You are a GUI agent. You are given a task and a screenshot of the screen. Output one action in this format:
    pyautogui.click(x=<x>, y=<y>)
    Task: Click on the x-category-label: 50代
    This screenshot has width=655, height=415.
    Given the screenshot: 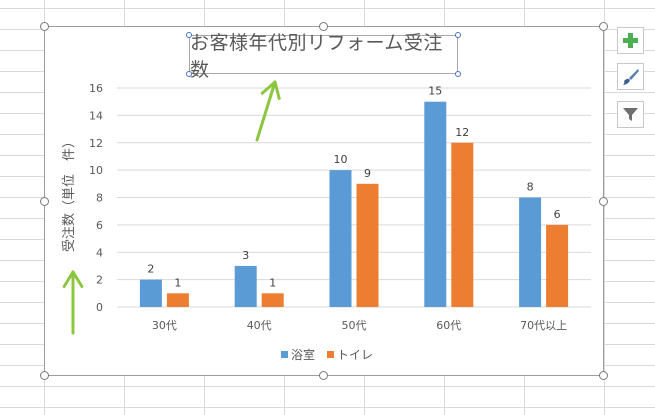 What is the action you would take?
    pyautogui.click(x=354, y=325)
    